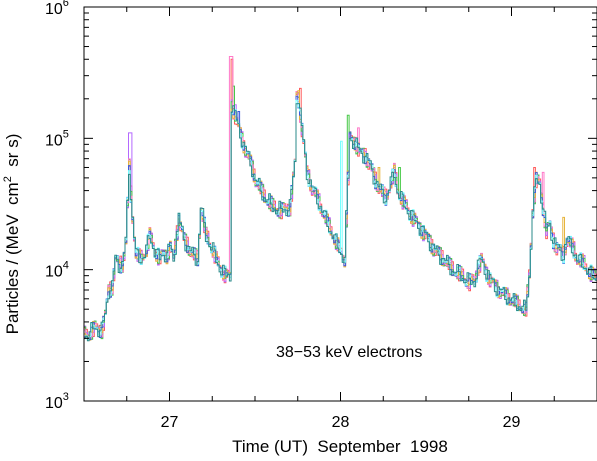  Describe the element at coordinates (66, 4) in the screenshot. I see `y-tick-label-exponent: 6` at that location.